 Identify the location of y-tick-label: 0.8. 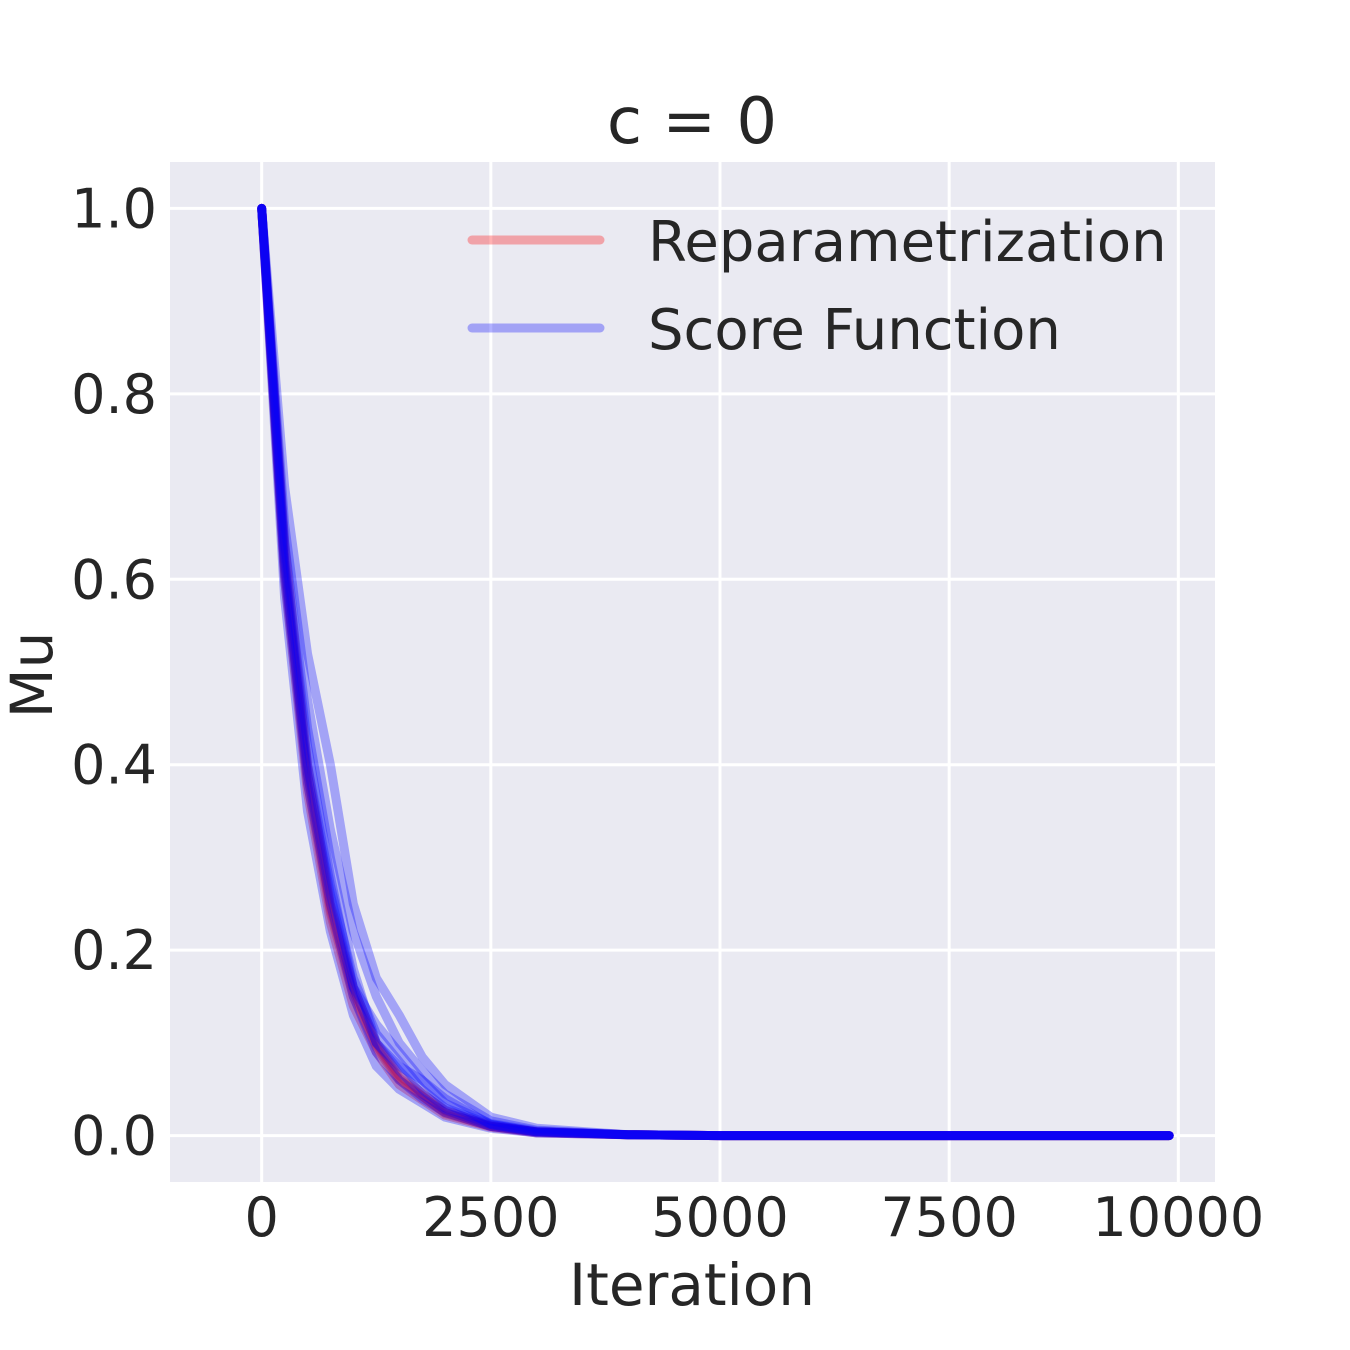
(114, 394).